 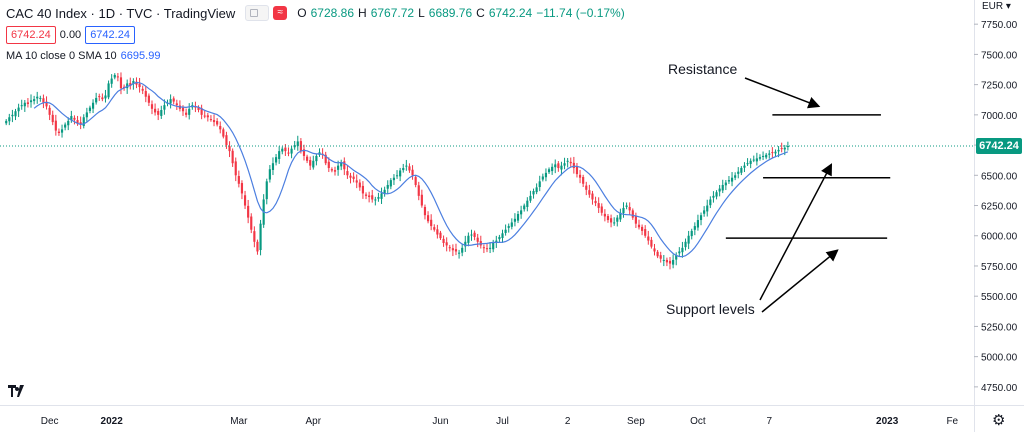 What do you see at coordinates (19, 394) in the screenshot?
I see `tradingview-logo-icon` at bounding box center [19, 394].